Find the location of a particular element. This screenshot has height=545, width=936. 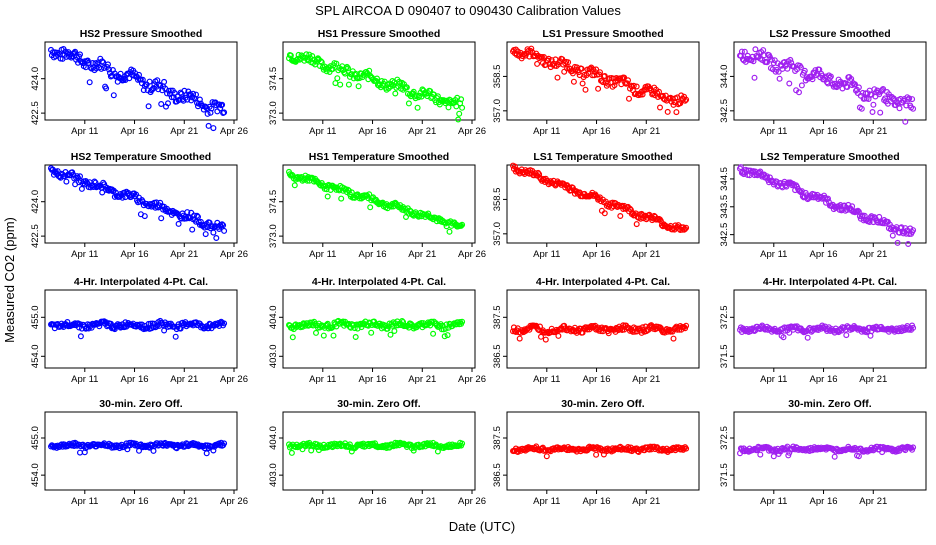

y-tick-label: 371.5 is located at coordinates (724, 356).